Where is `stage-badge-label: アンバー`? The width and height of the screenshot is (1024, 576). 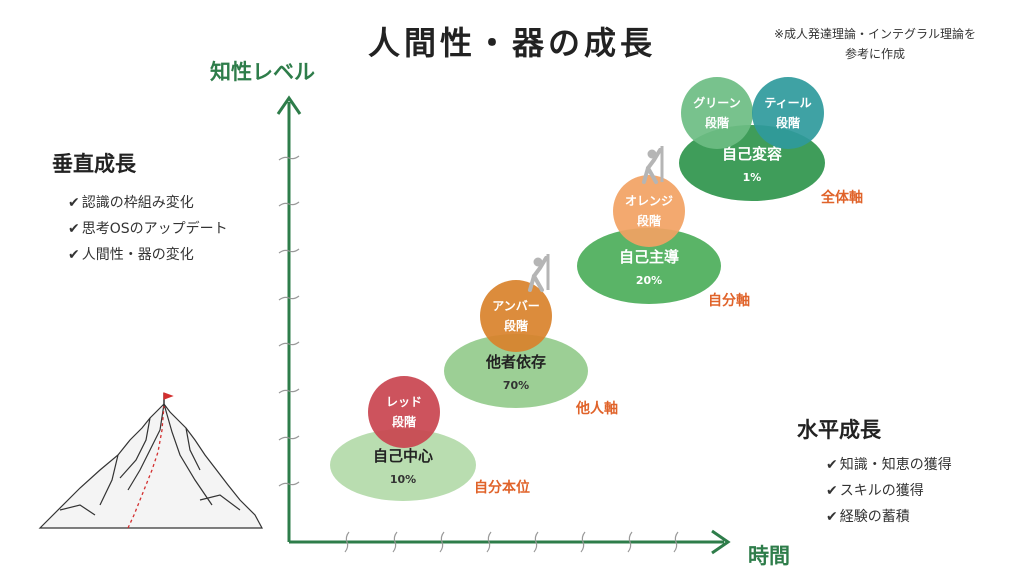 stage-badge-label: アンバー is located at coordinates (516, 306).